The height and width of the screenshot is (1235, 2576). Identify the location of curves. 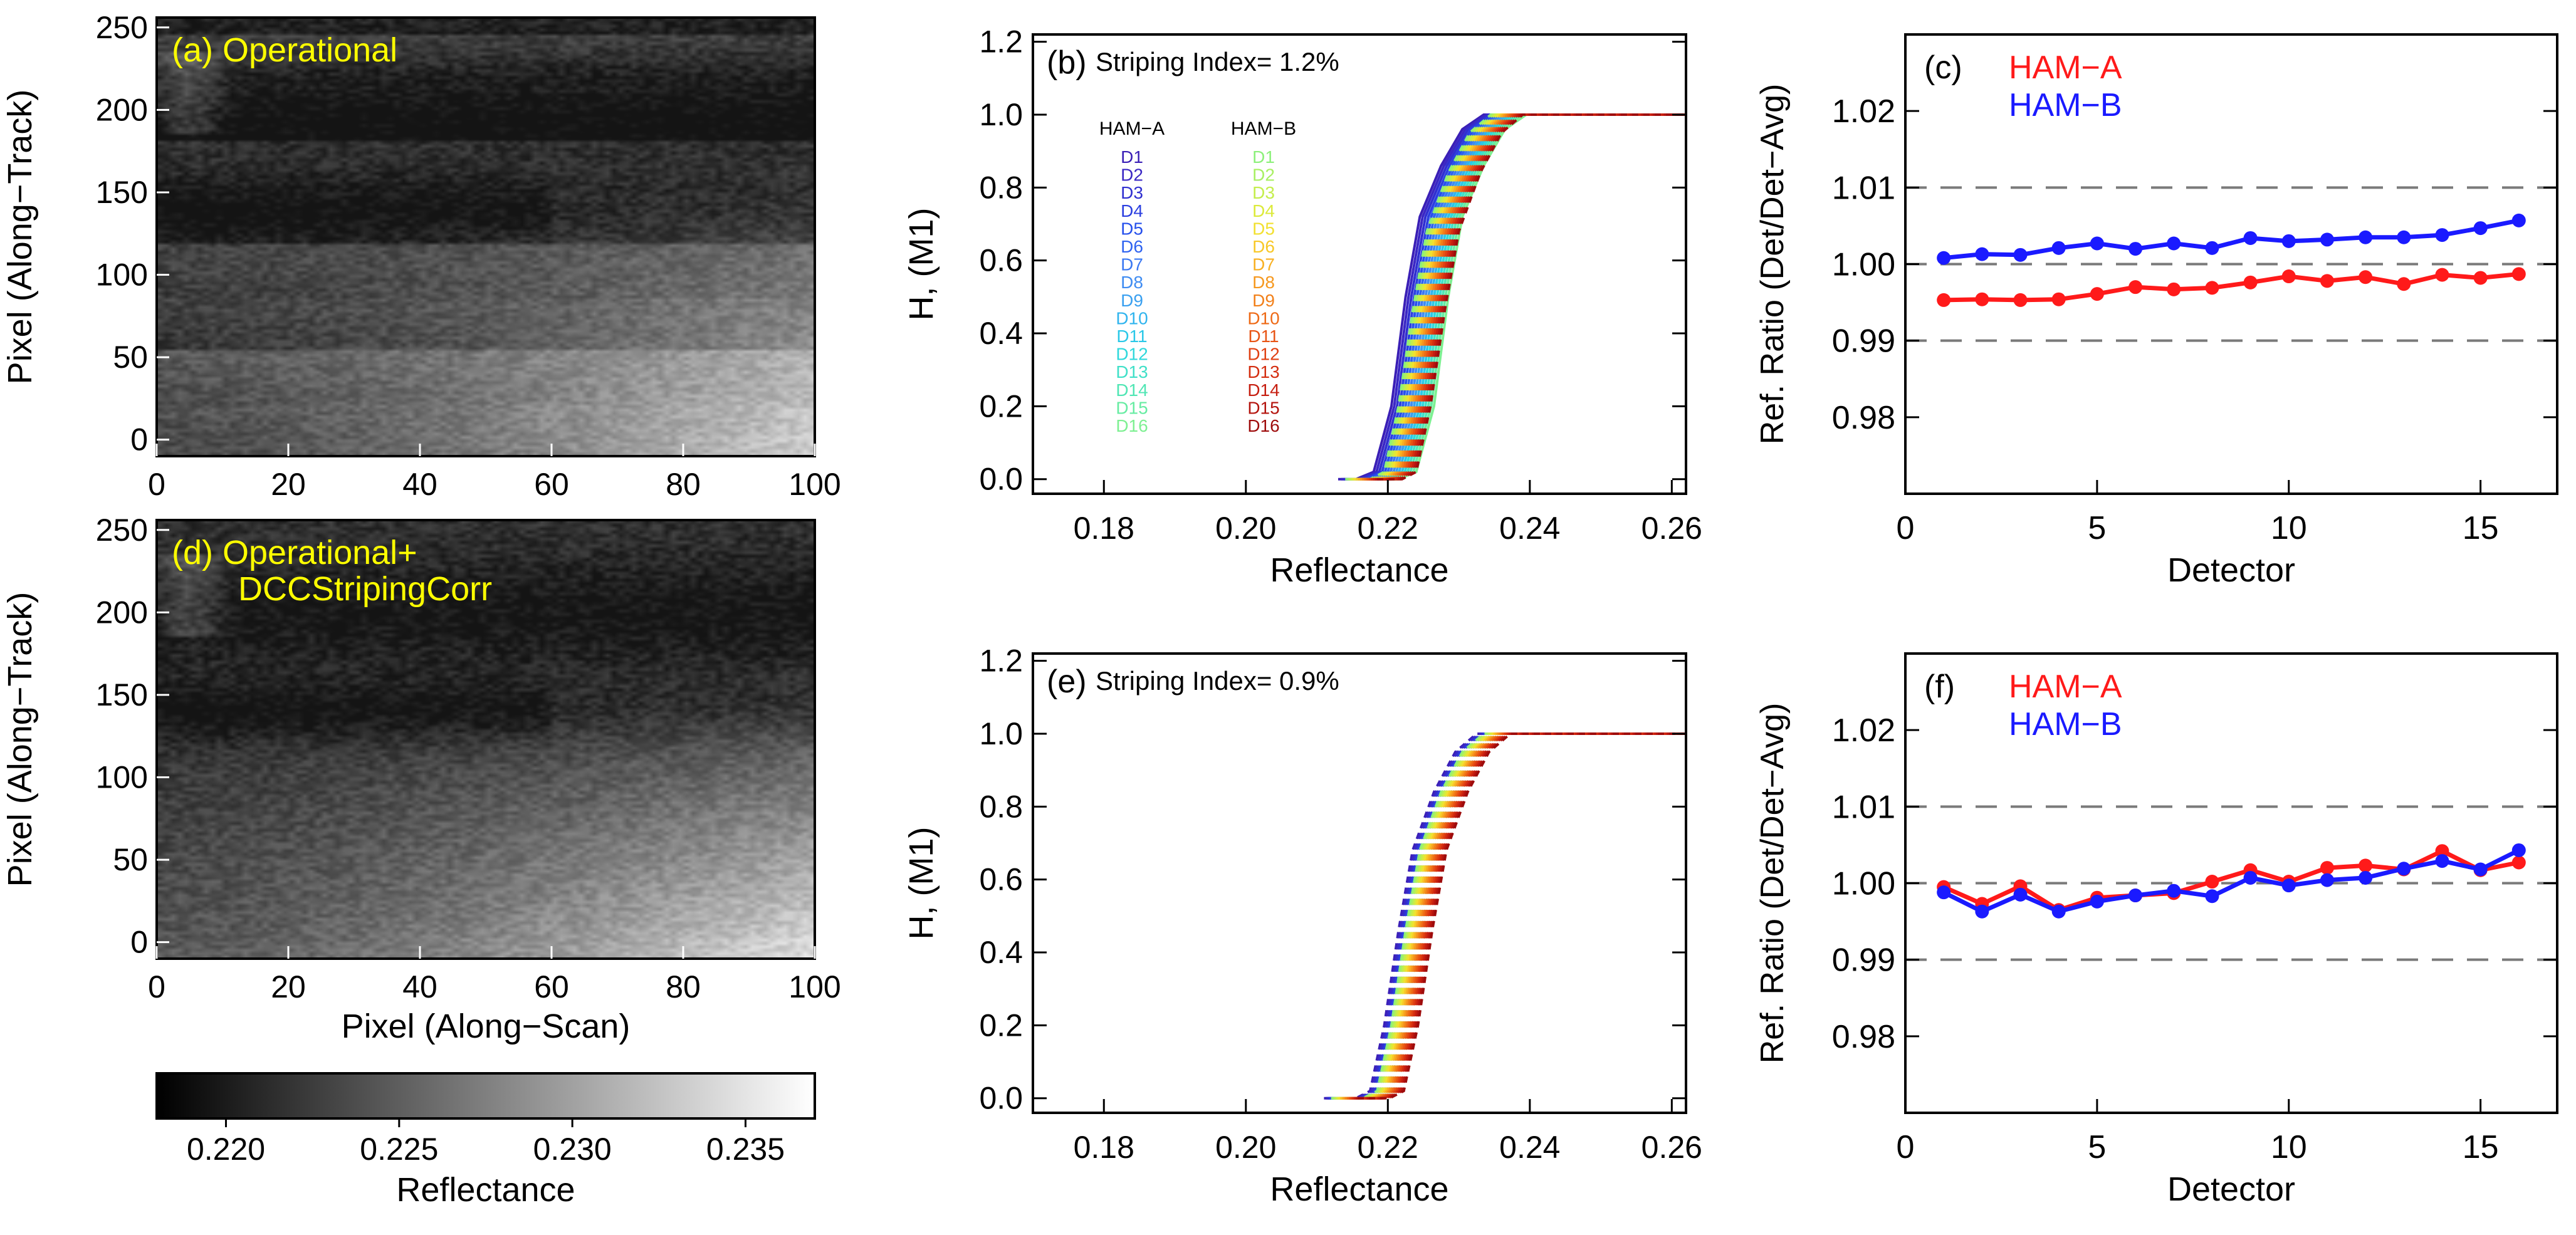
(1512, 297).